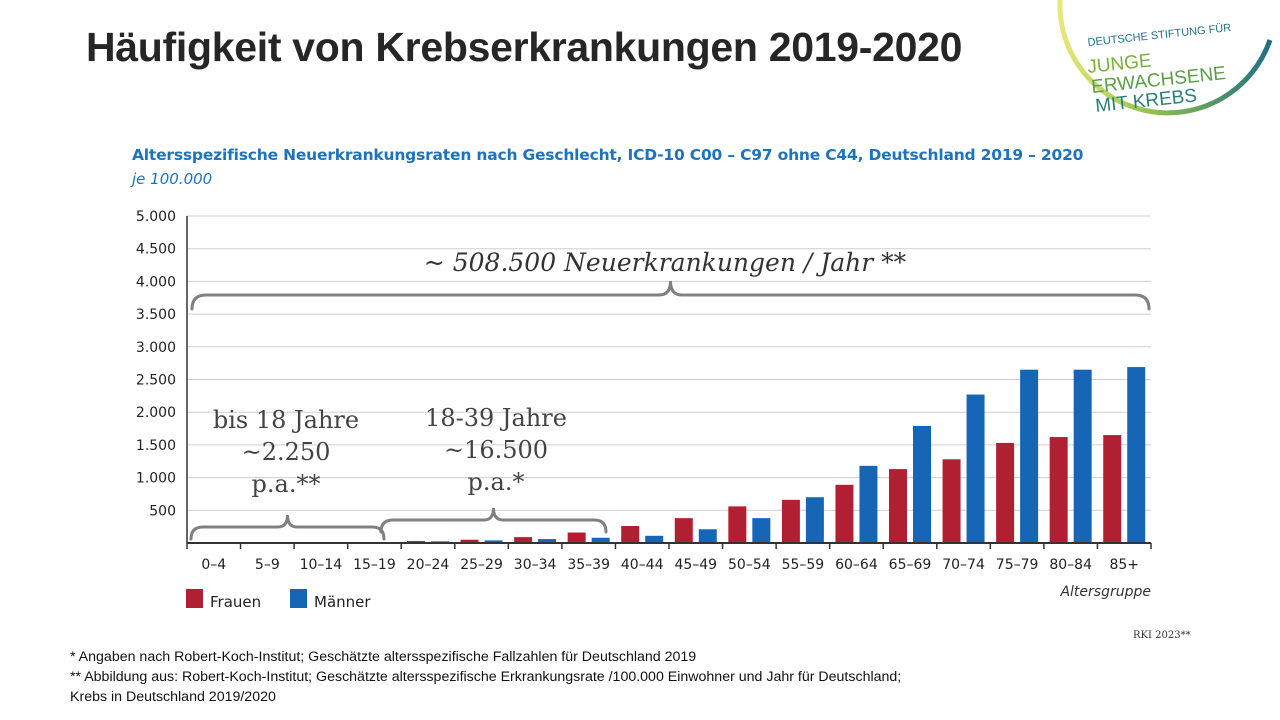  Describe the element at coordinates (1017, 565) in the screenshot. I see `x-tick-label: 75–79` at that location.